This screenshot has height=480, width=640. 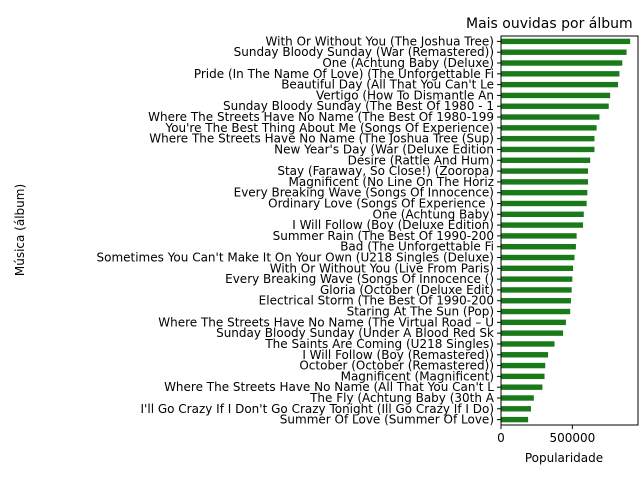 What do you see at coordinates (398, 355) in the screenshot?
I see `y-tick-label: I Will Follow (Boy (Remastered))` at bounding box center [398, 355].